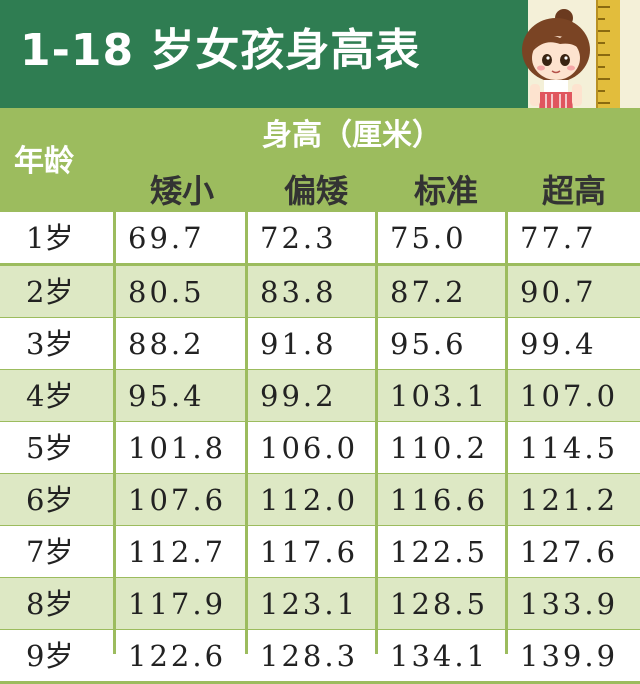 The height and width of the screenshot is (684, 640). What do you see at coordinates (298, 396) in the screenshot?
I see `height-value-cell: 99.2` at bounding box center [298, 396].